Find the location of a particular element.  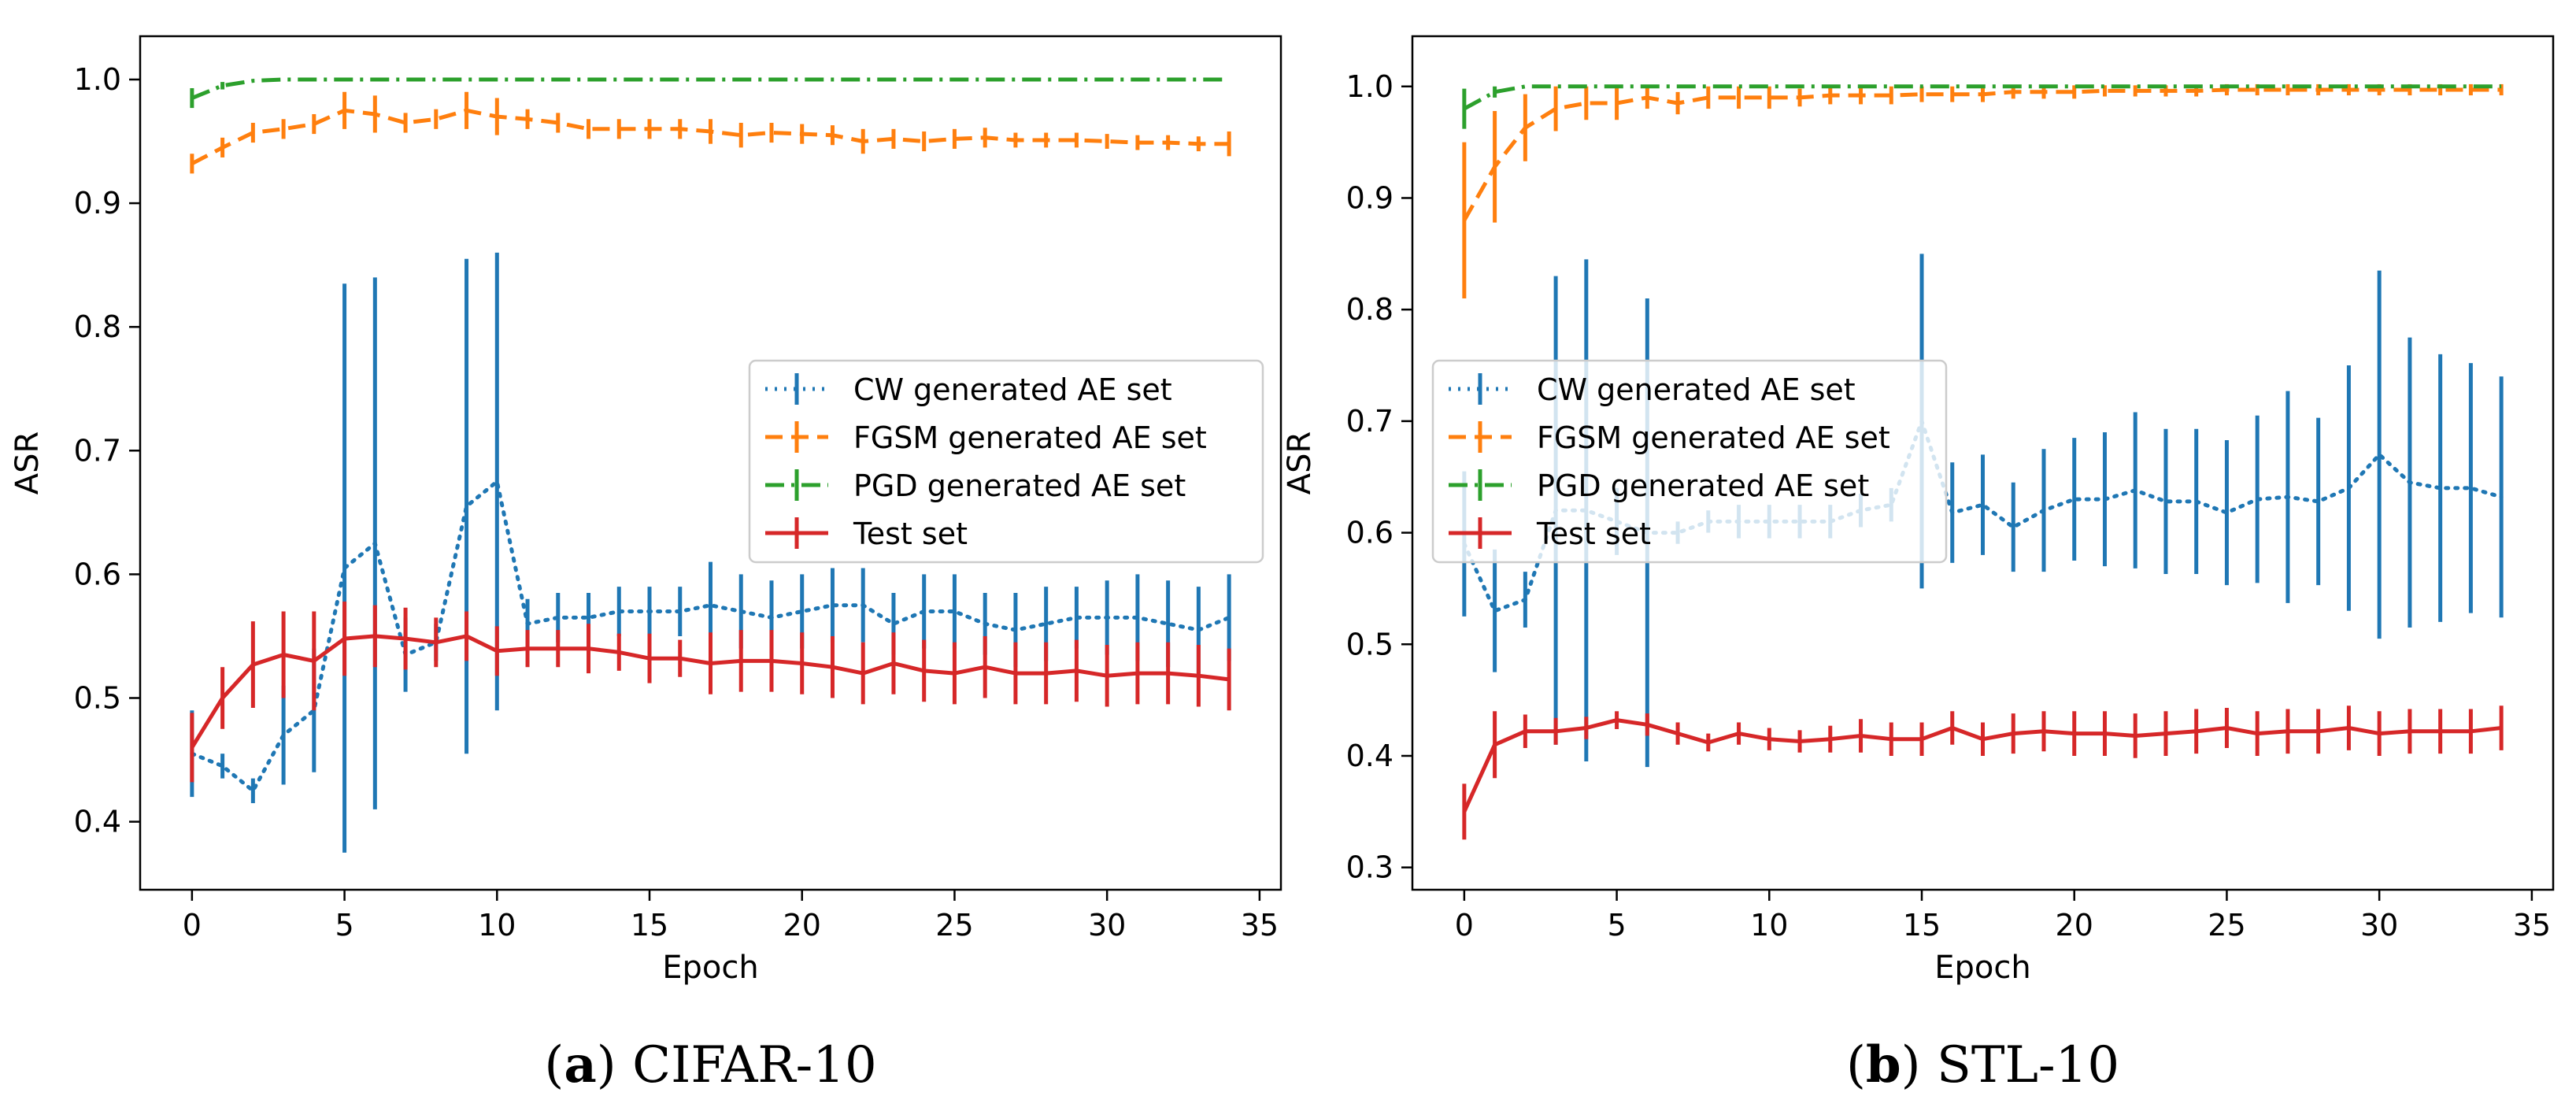

panel-caption: (b) STL-10 is located at coordinates (1982, 1064).